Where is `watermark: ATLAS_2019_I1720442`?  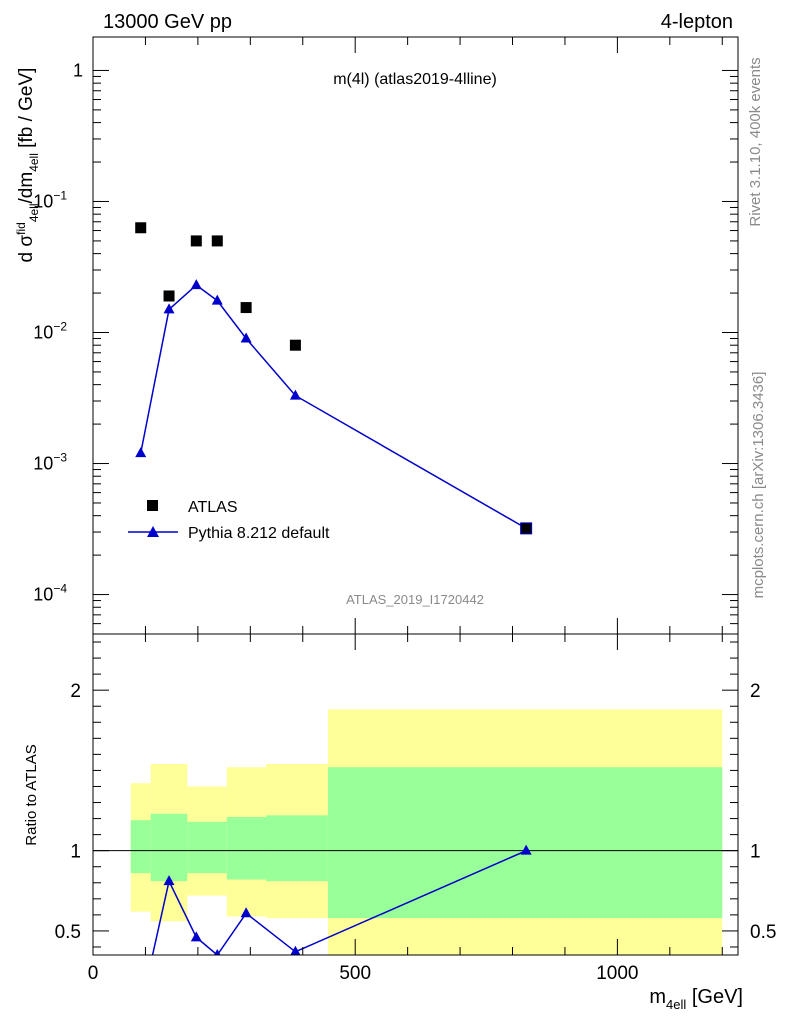
watermark: ATLAS_2019_I1720442 is located at coordinates (415, 599).